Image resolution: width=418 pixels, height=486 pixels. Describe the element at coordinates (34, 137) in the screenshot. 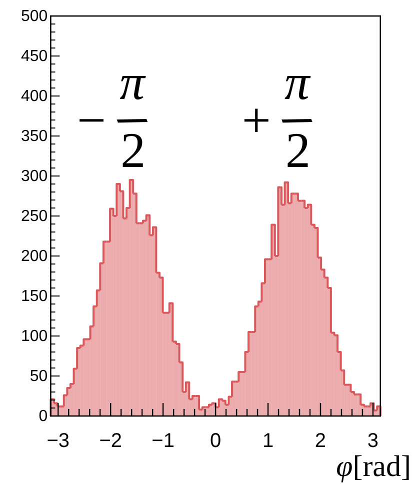

I see `y-tick-label: 350` at that location.